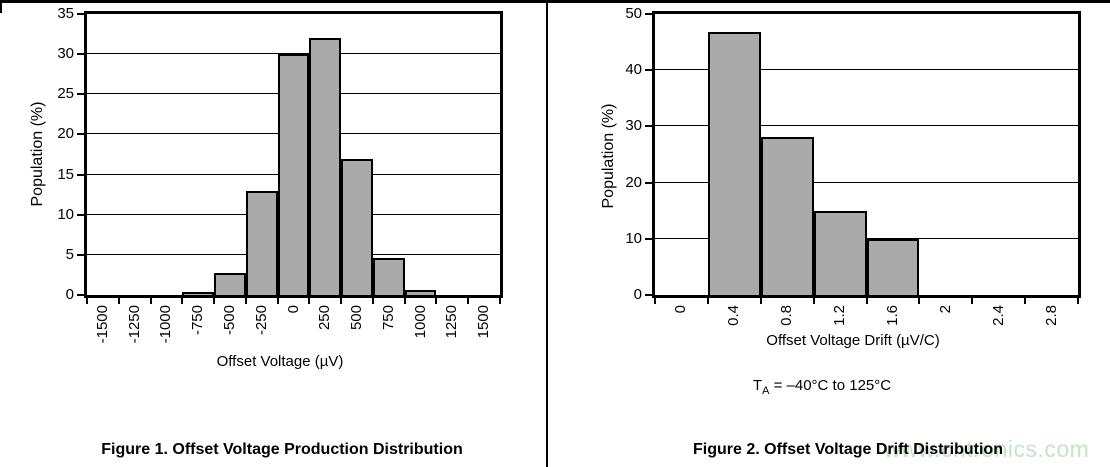  What do you see at coordinates (998, 315) in the screenshot?
I see `x-axis-tick-label: 2.4` at bounding box center [998, 315].